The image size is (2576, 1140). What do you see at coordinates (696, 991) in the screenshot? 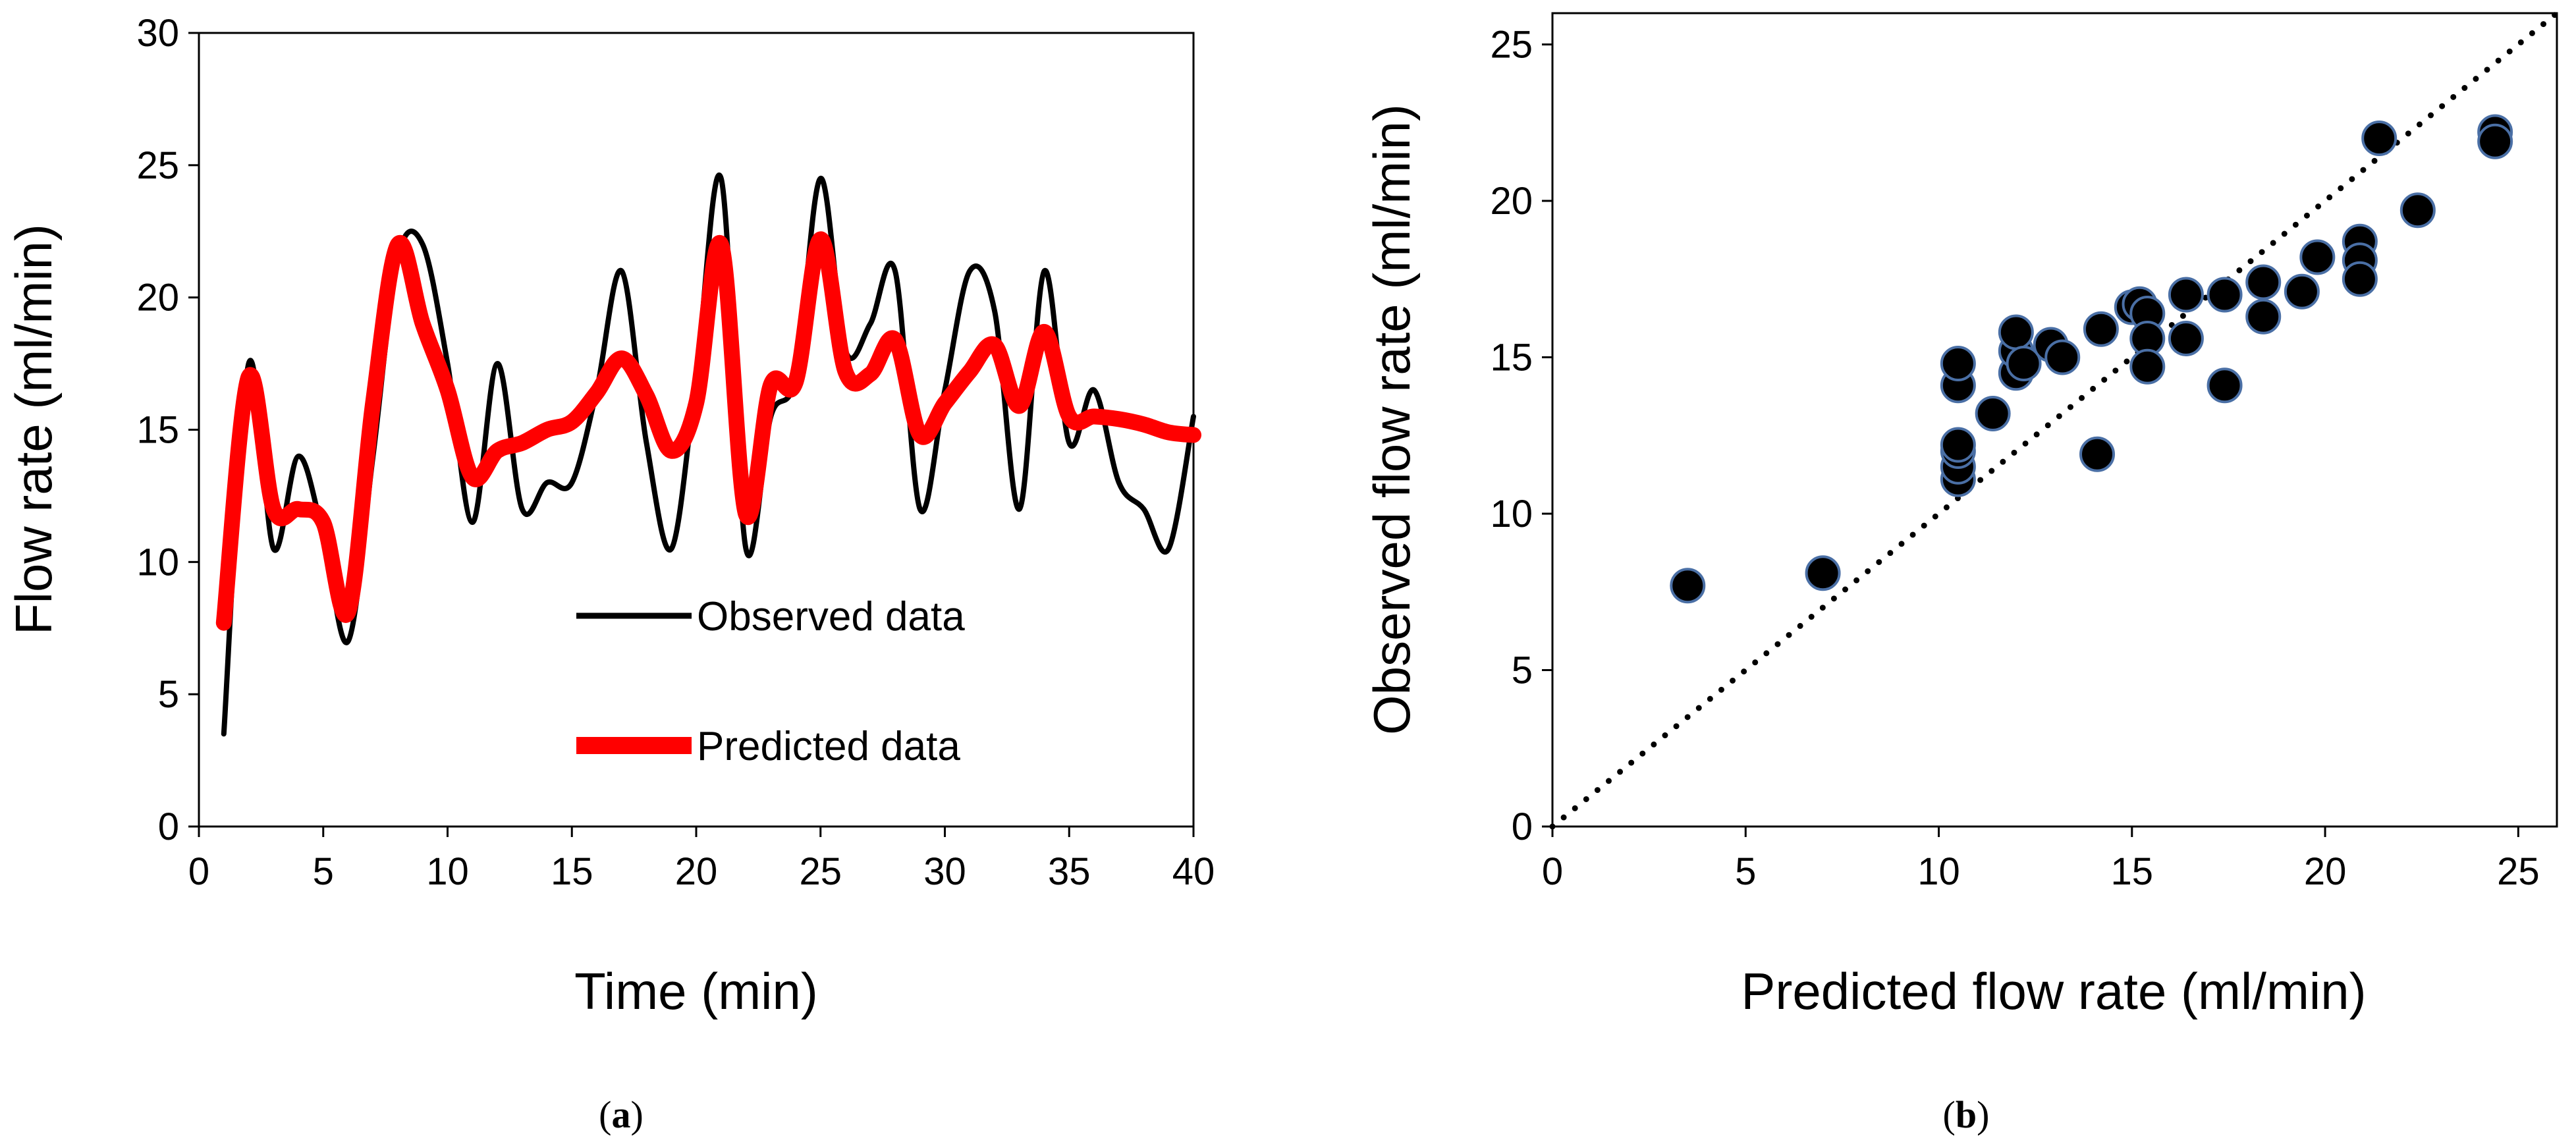
I see `panel-a-x-axis-label: Time (min)` at bounding box center [696, 991].